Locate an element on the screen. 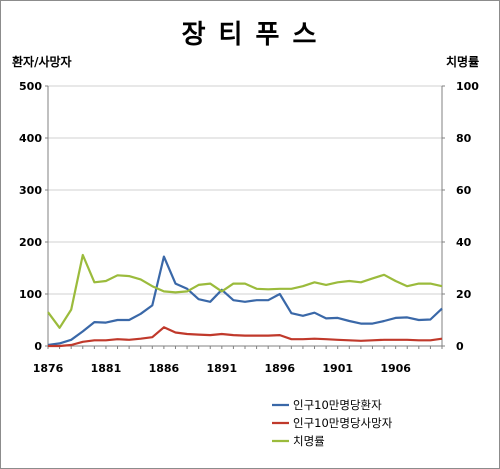 The height and width of the screenshot is (469, 500). x-tick-label: 1906 is located at coordinates (395, 368).